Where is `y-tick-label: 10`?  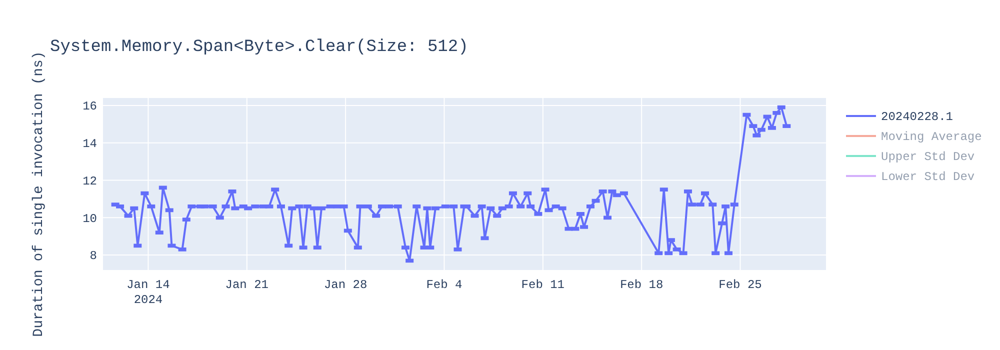
y-tick-label: 10 is located at coordinates (89, 219).